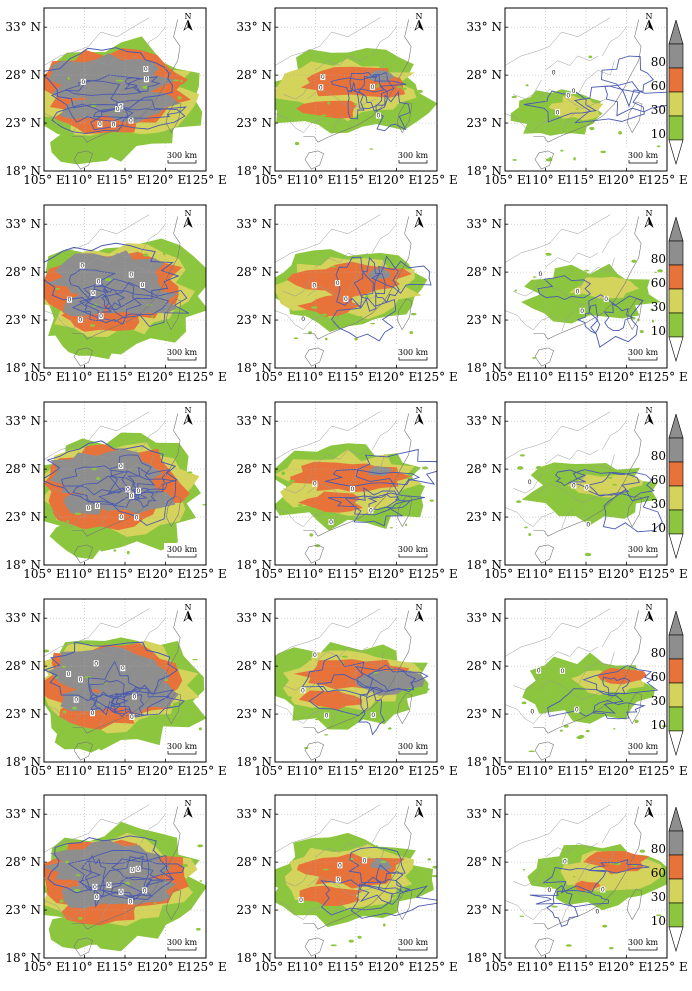  What do you see at coordinates (436, 771) in the screenshot?
I see `x-tick-label: 125° E` at bounding box center [436, 771].